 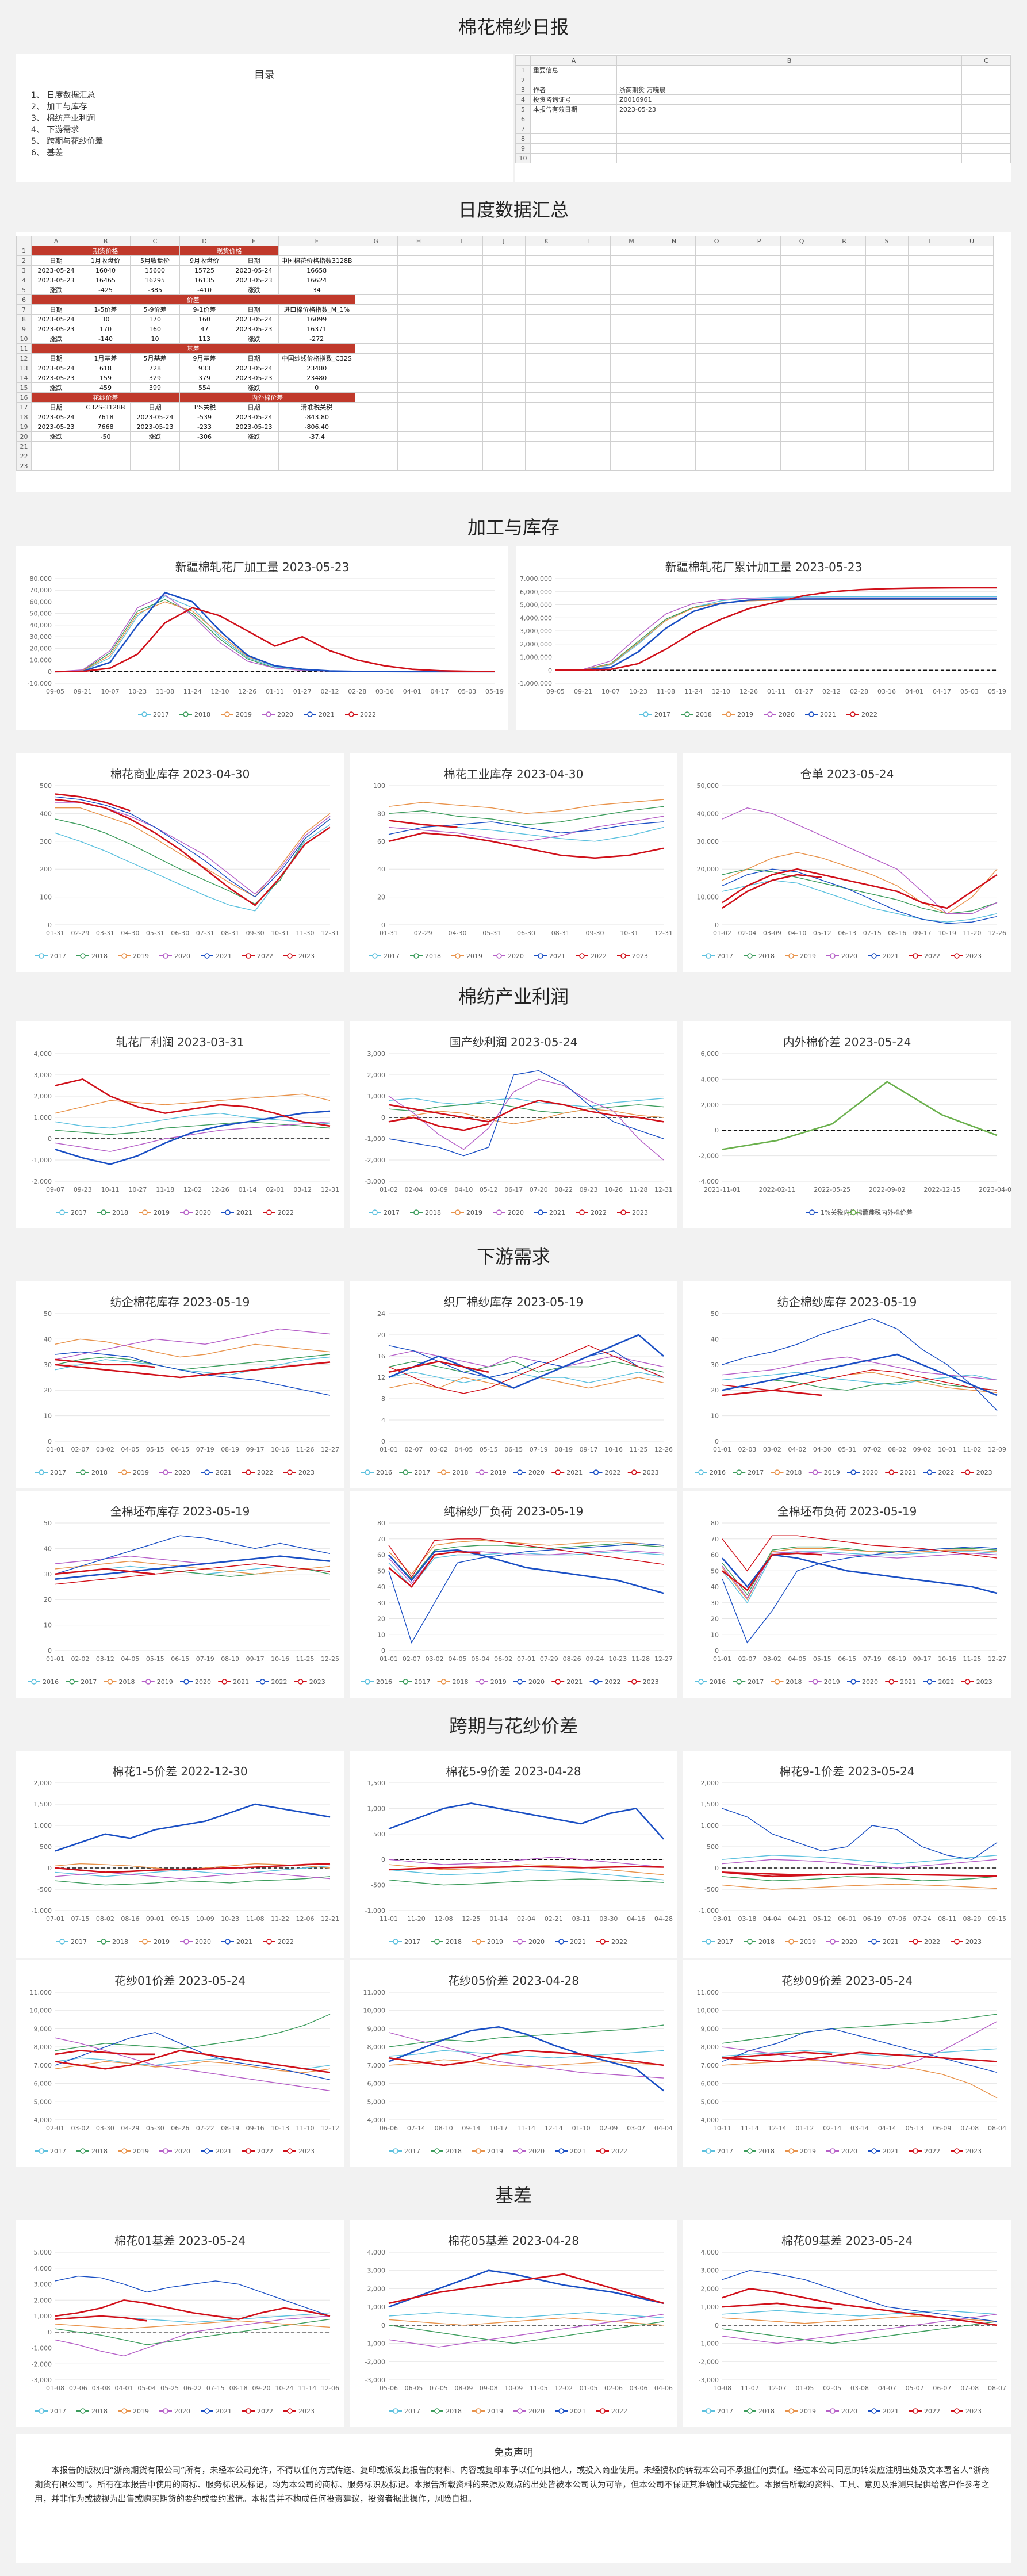 What do you see at coordinates (67, 141) in the screenshot?
I see `toc-item: 5、 跨期与花纱价差` at bounding box center [67, 141].